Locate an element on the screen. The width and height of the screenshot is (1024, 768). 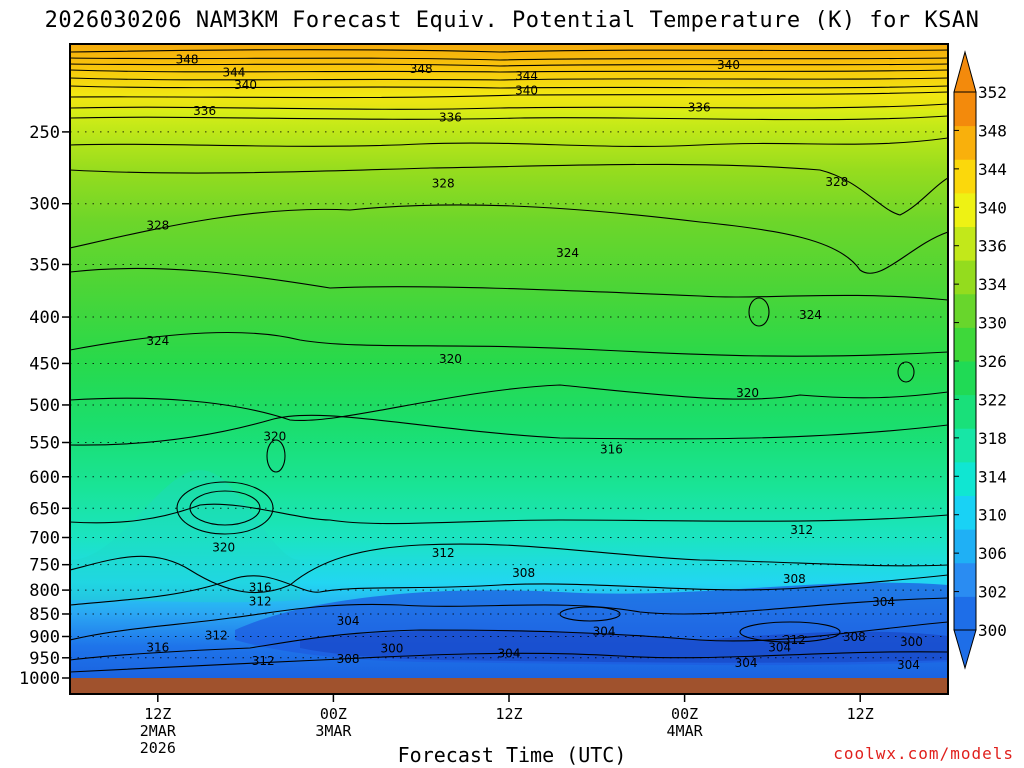
y-tick-label: 1000 is located at coordinates (39, 679).